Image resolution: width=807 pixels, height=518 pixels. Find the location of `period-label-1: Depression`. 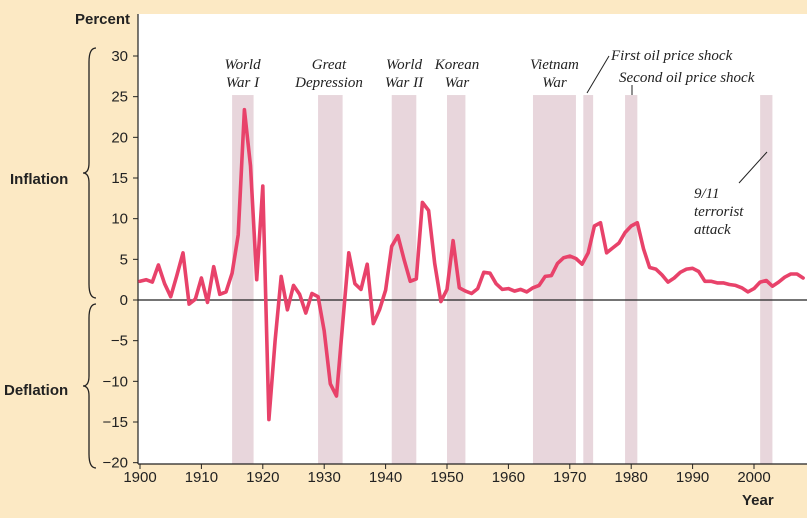

period-label-1: Depression is located at coordinates (328, 83).